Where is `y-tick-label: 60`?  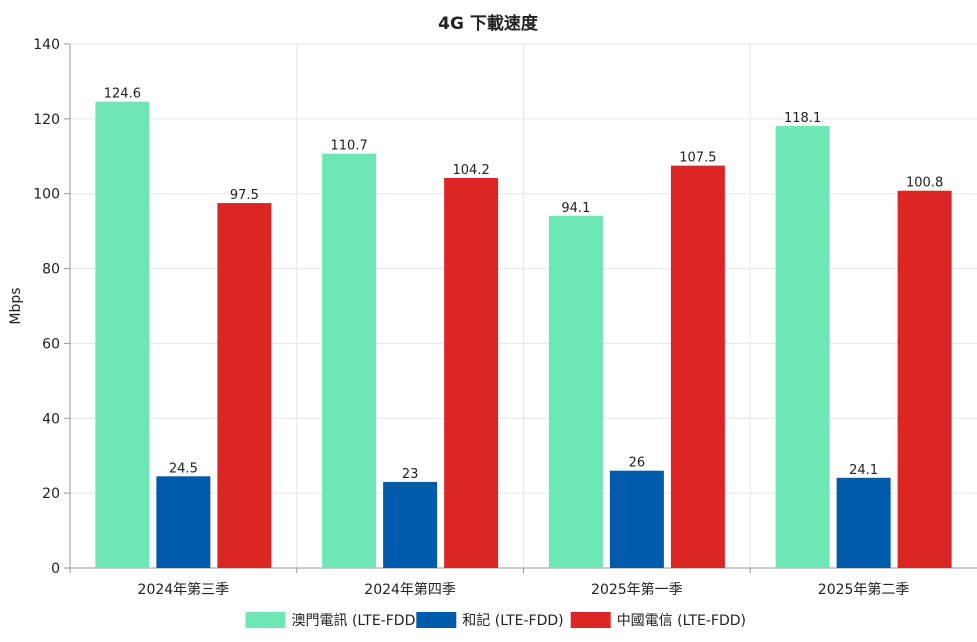
y-tick-label: 60 is located at coordinates (51, 344).